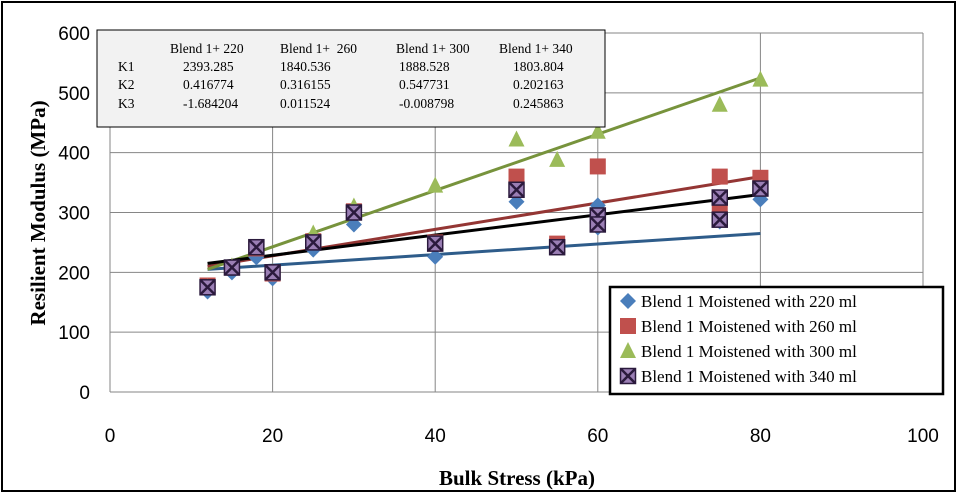  What do you see at coordinates (305, 66) in the screenshot?
I see `table-cell: 1840.536` at bounding box center [305, 66].